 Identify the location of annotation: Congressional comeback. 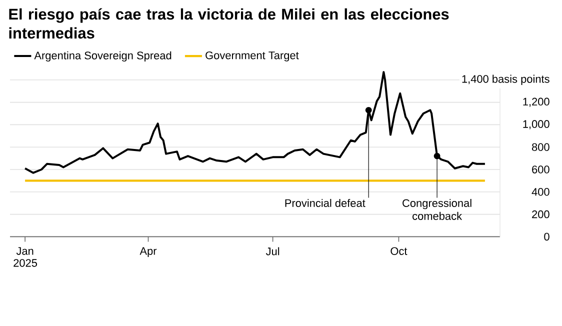
(437, 209).